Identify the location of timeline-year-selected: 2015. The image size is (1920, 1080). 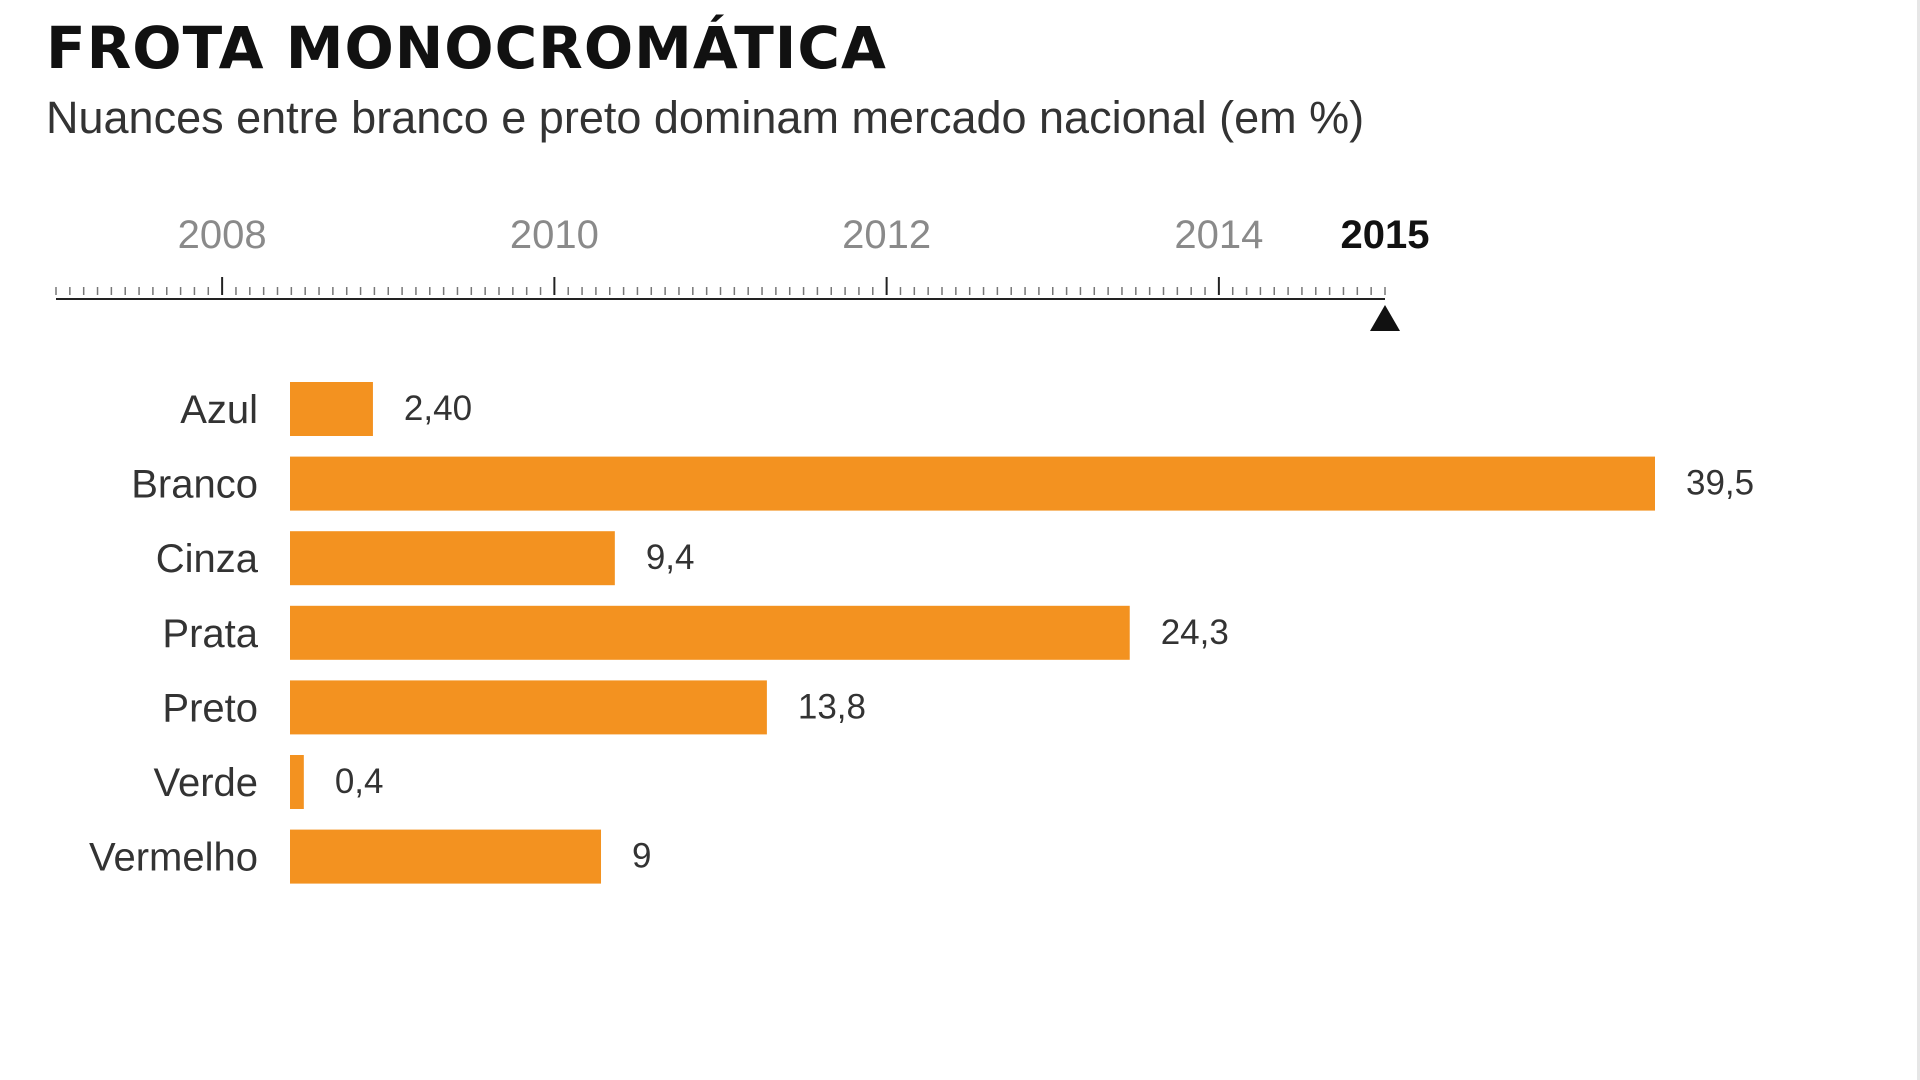
(1385, 235).